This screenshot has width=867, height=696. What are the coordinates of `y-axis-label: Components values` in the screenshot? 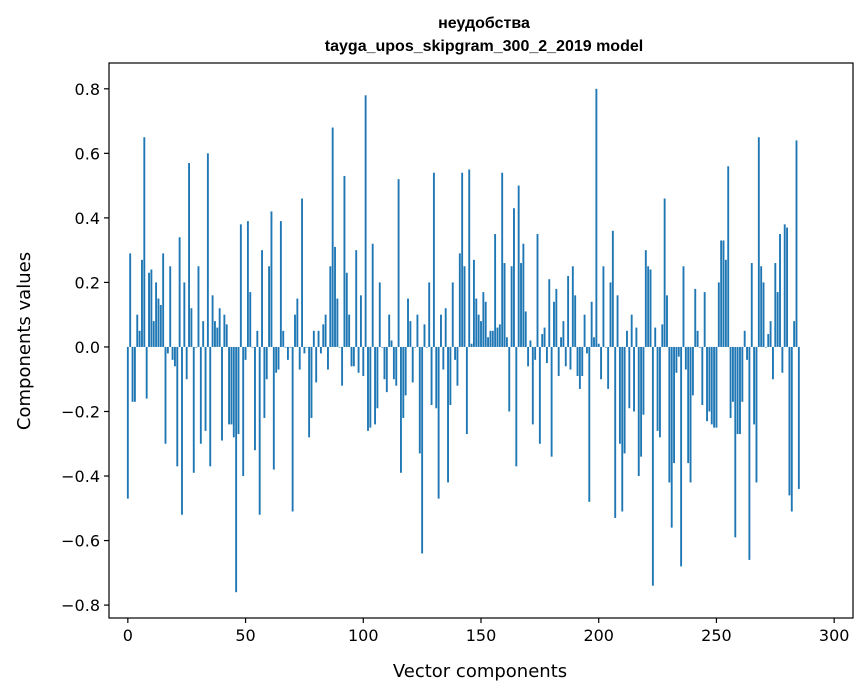 It's located at (24, 341).